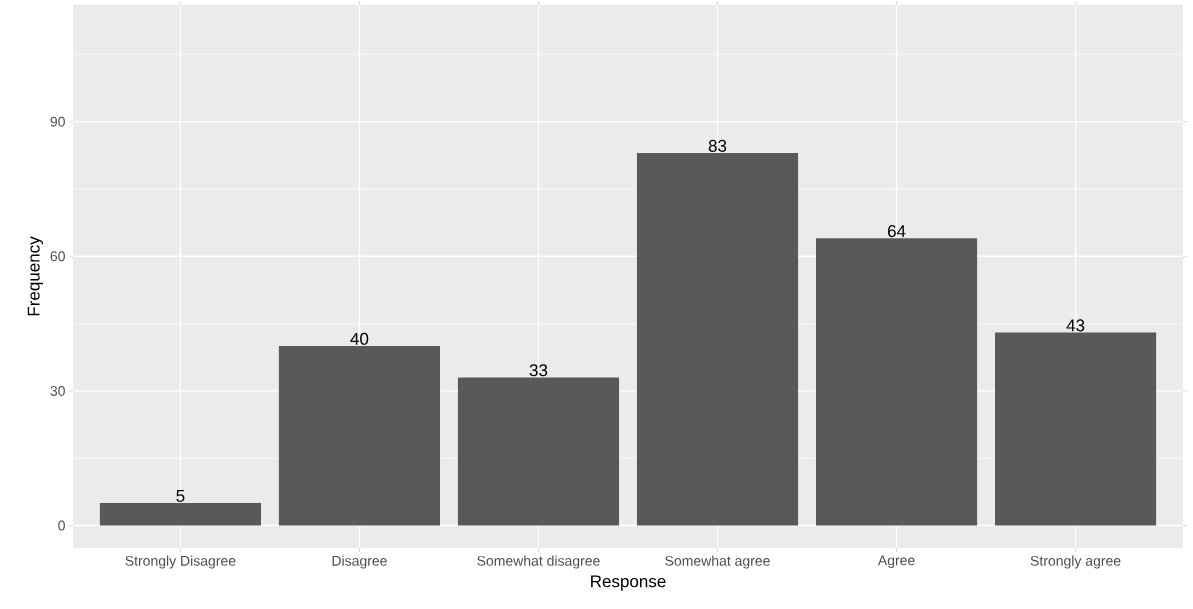 The image size is (1193, 609). Describe the element at coordinates (717, 562) in the screenshot. I see `x-tick-label: Somewhat agree` at that location.